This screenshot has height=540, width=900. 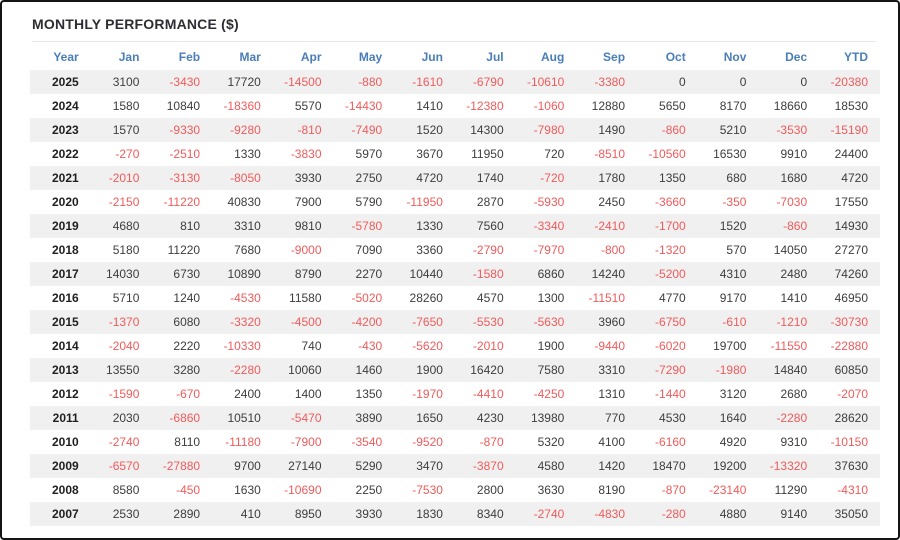 I want to click on value-cell: -7530, so click(x=427, y=490).